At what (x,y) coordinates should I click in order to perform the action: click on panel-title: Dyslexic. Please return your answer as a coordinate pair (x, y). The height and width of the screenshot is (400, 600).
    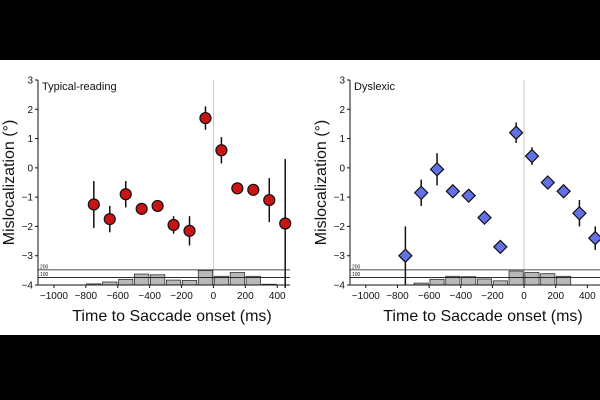
    Looking at the image, I should click on (374, 87).